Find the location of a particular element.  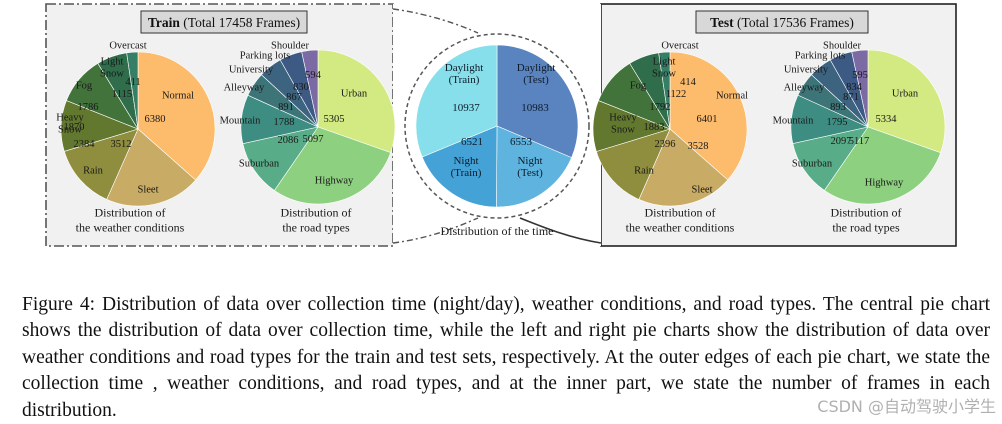

panel-title-rest: (Total 17536 Frames) is located at coordinates (795, 22).